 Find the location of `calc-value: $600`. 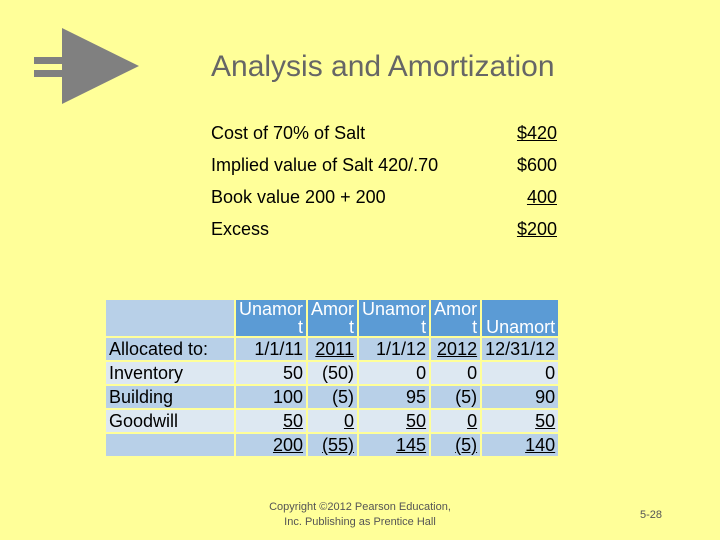

calc-value: $600 is located at coordinates (536, 165).